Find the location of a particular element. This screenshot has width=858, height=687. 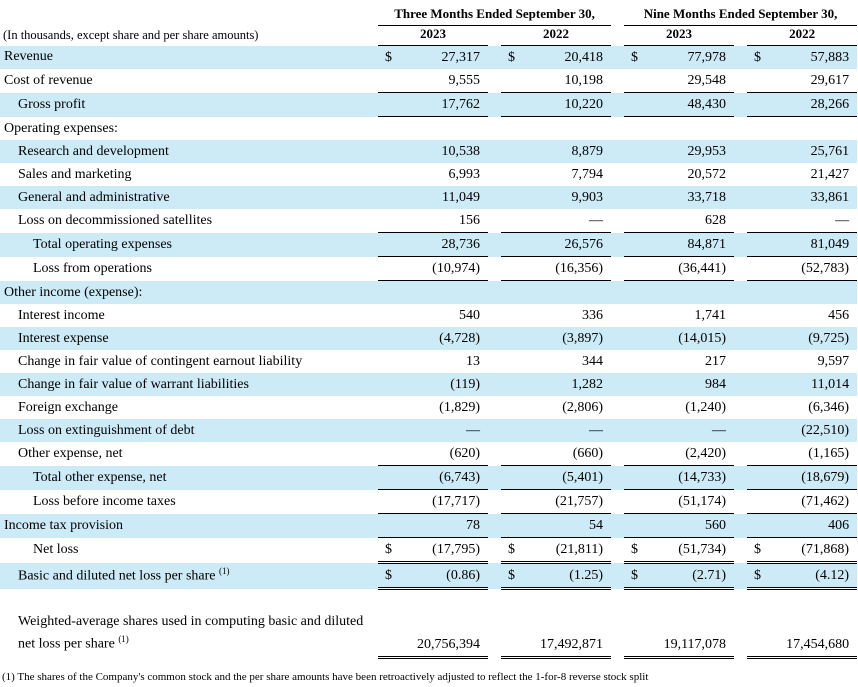

row-label: Basic and diluted net loss per share (1) is located at coordinates (124, 575).